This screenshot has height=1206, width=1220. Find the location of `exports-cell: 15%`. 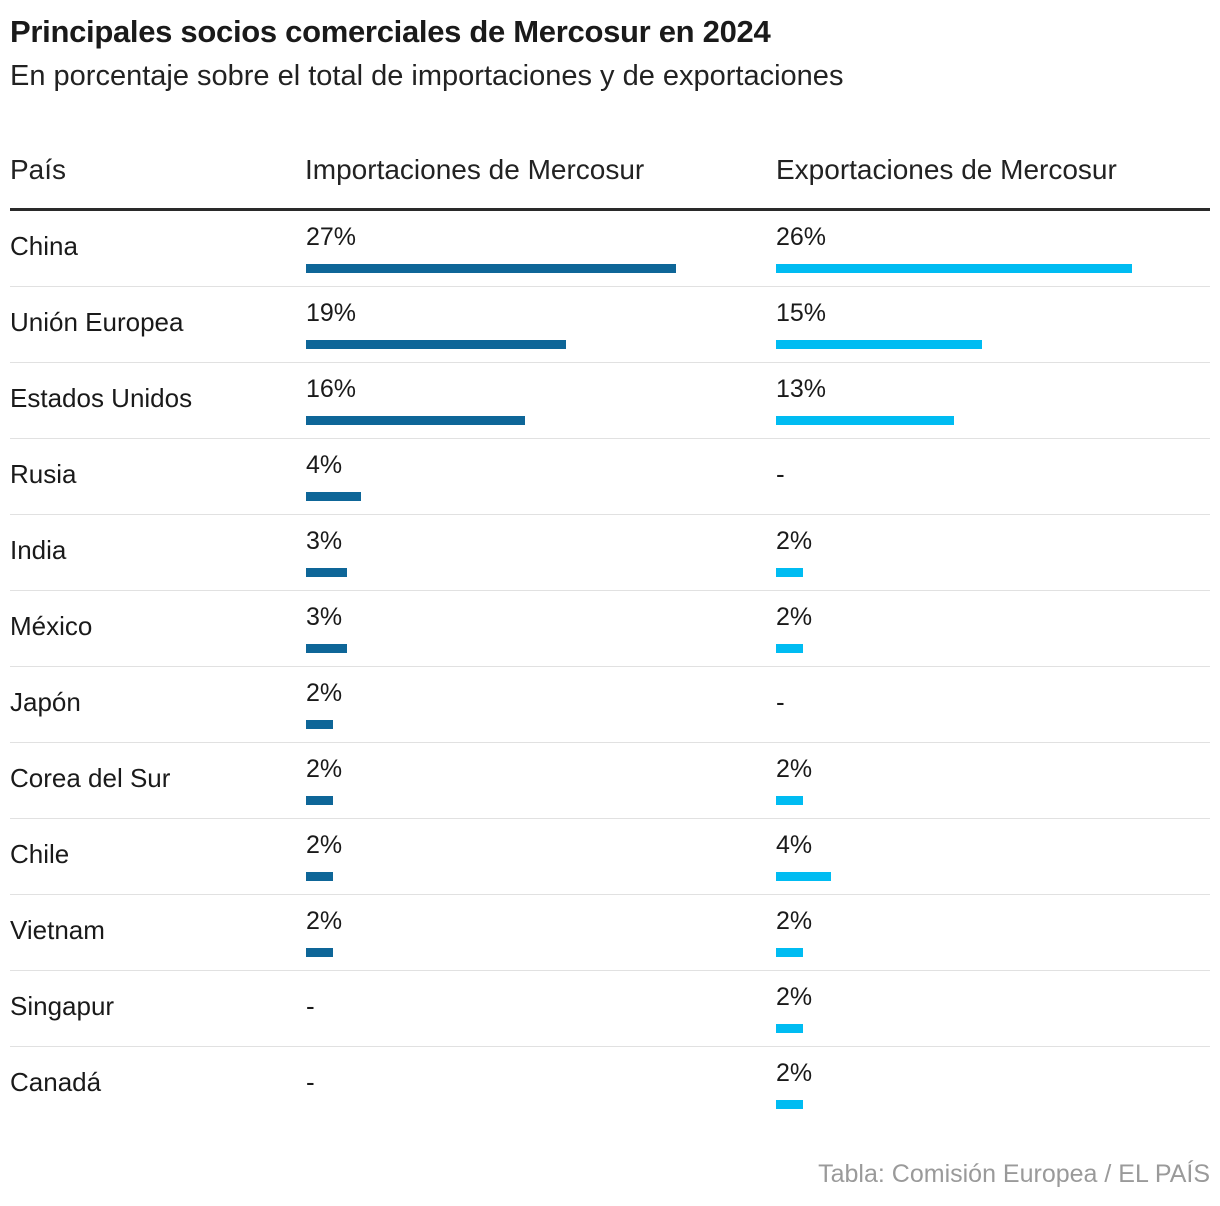

exports-cell: 15% is located at coordinates (986, 325).